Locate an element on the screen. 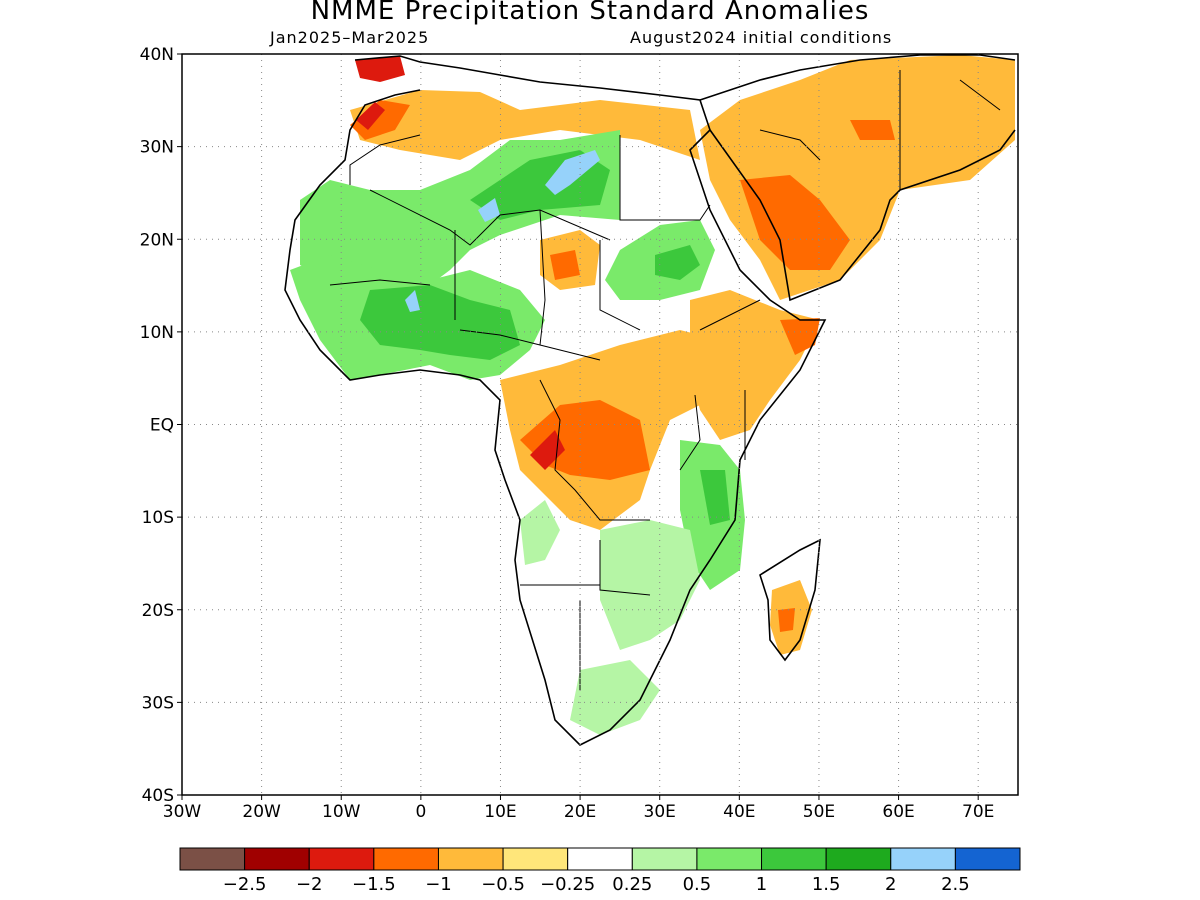 Image resolution: width=1200 pixels, height=900 pixels. colorbar-label: −0.25 is located at coordinates (567, 884).